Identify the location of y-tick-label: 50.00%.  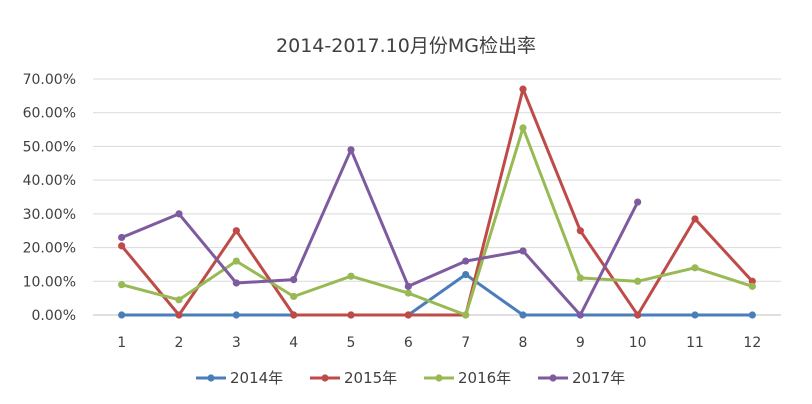
(49, 147).